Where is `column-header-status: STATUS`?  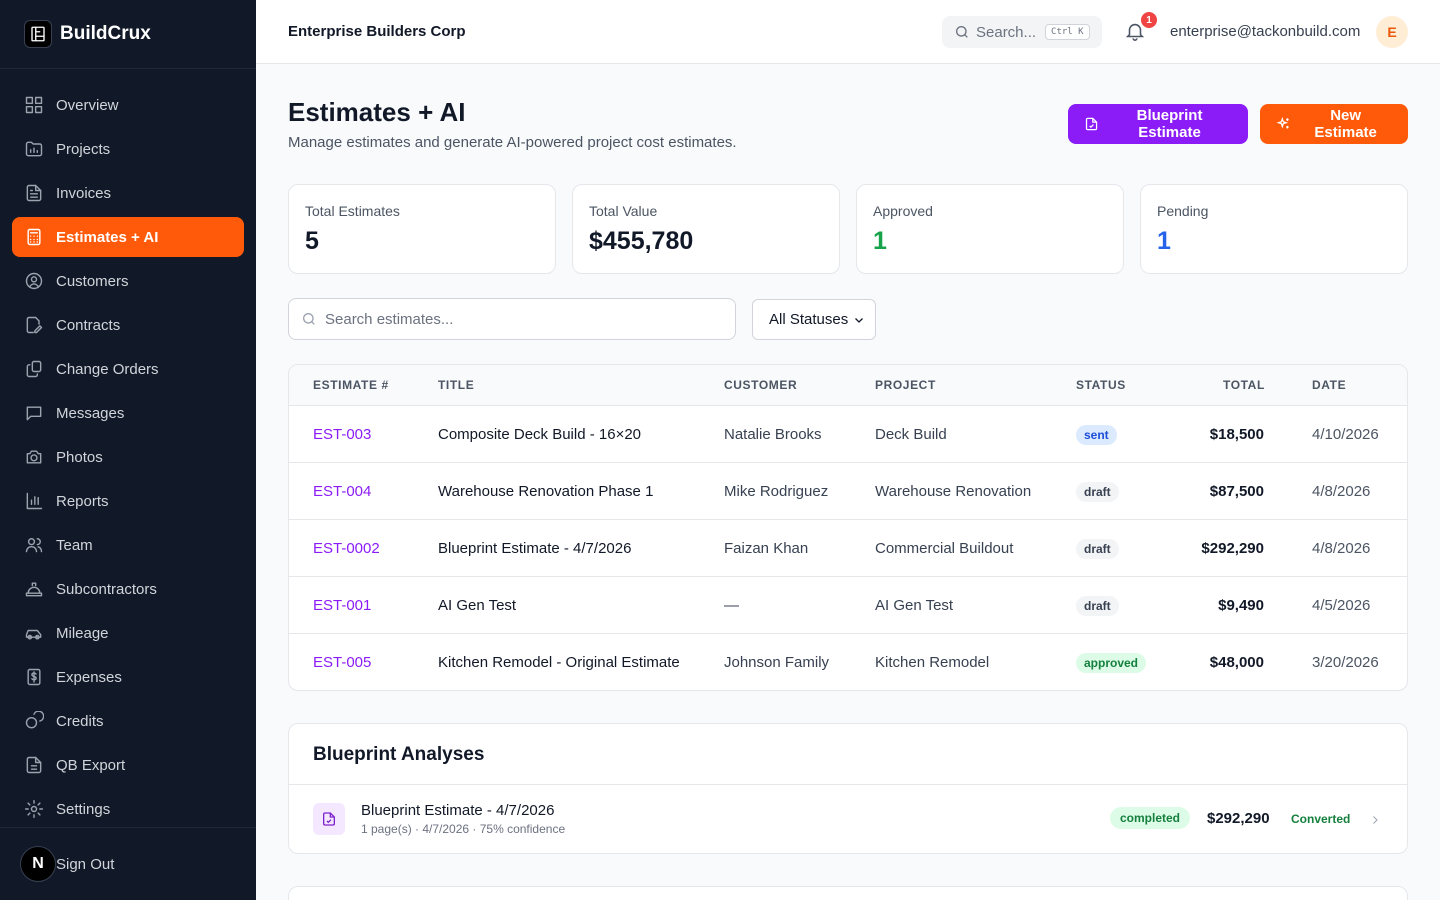
column-header-status: STATUS is located at coordinates (1101, 385).